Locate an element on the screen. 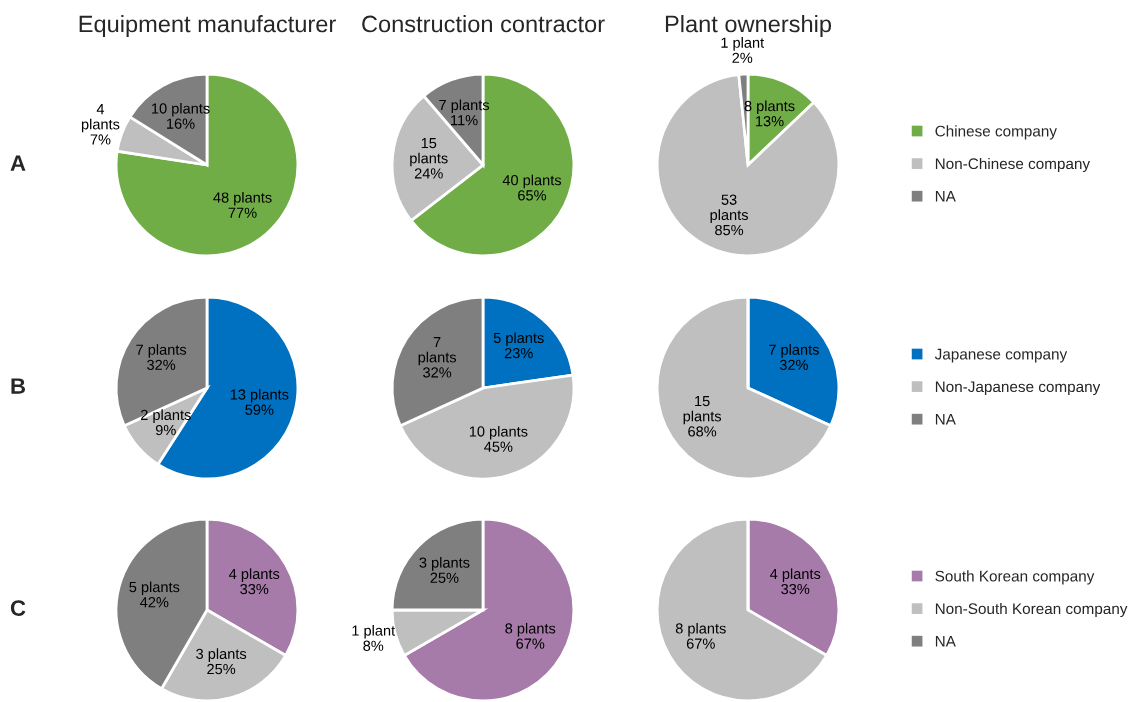  data-label: 40 plants 65% is located at coordinates (532, 187).